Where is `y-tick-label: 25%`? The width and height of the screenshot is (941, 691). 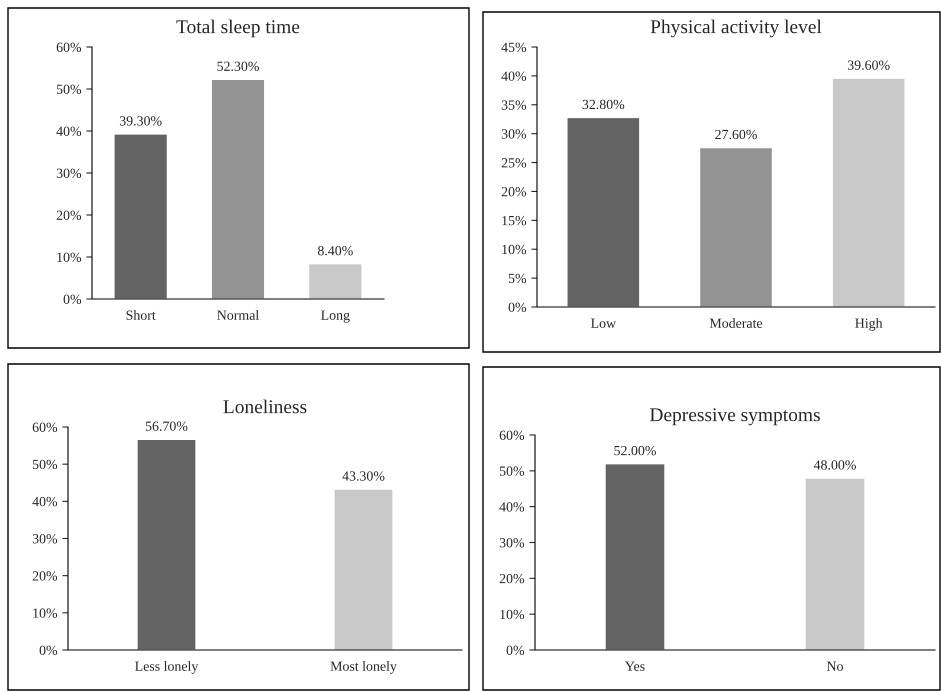
y-tick-label: 25% is located at coordinates (514, 163).